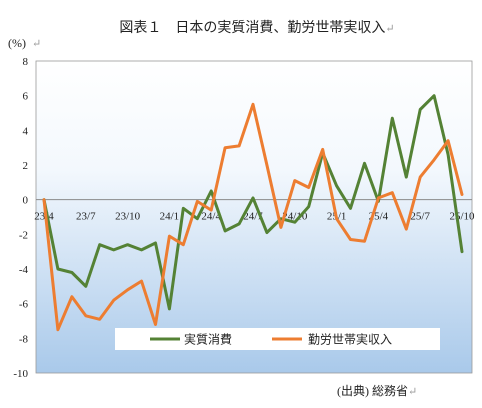 The width and height of the screenshot is (482, 408). What do you see at coordinates (277, 339) in the screenshot?
I see `legend: 実質消費 勤労世帯実収入` at bounding box center [277, 339].